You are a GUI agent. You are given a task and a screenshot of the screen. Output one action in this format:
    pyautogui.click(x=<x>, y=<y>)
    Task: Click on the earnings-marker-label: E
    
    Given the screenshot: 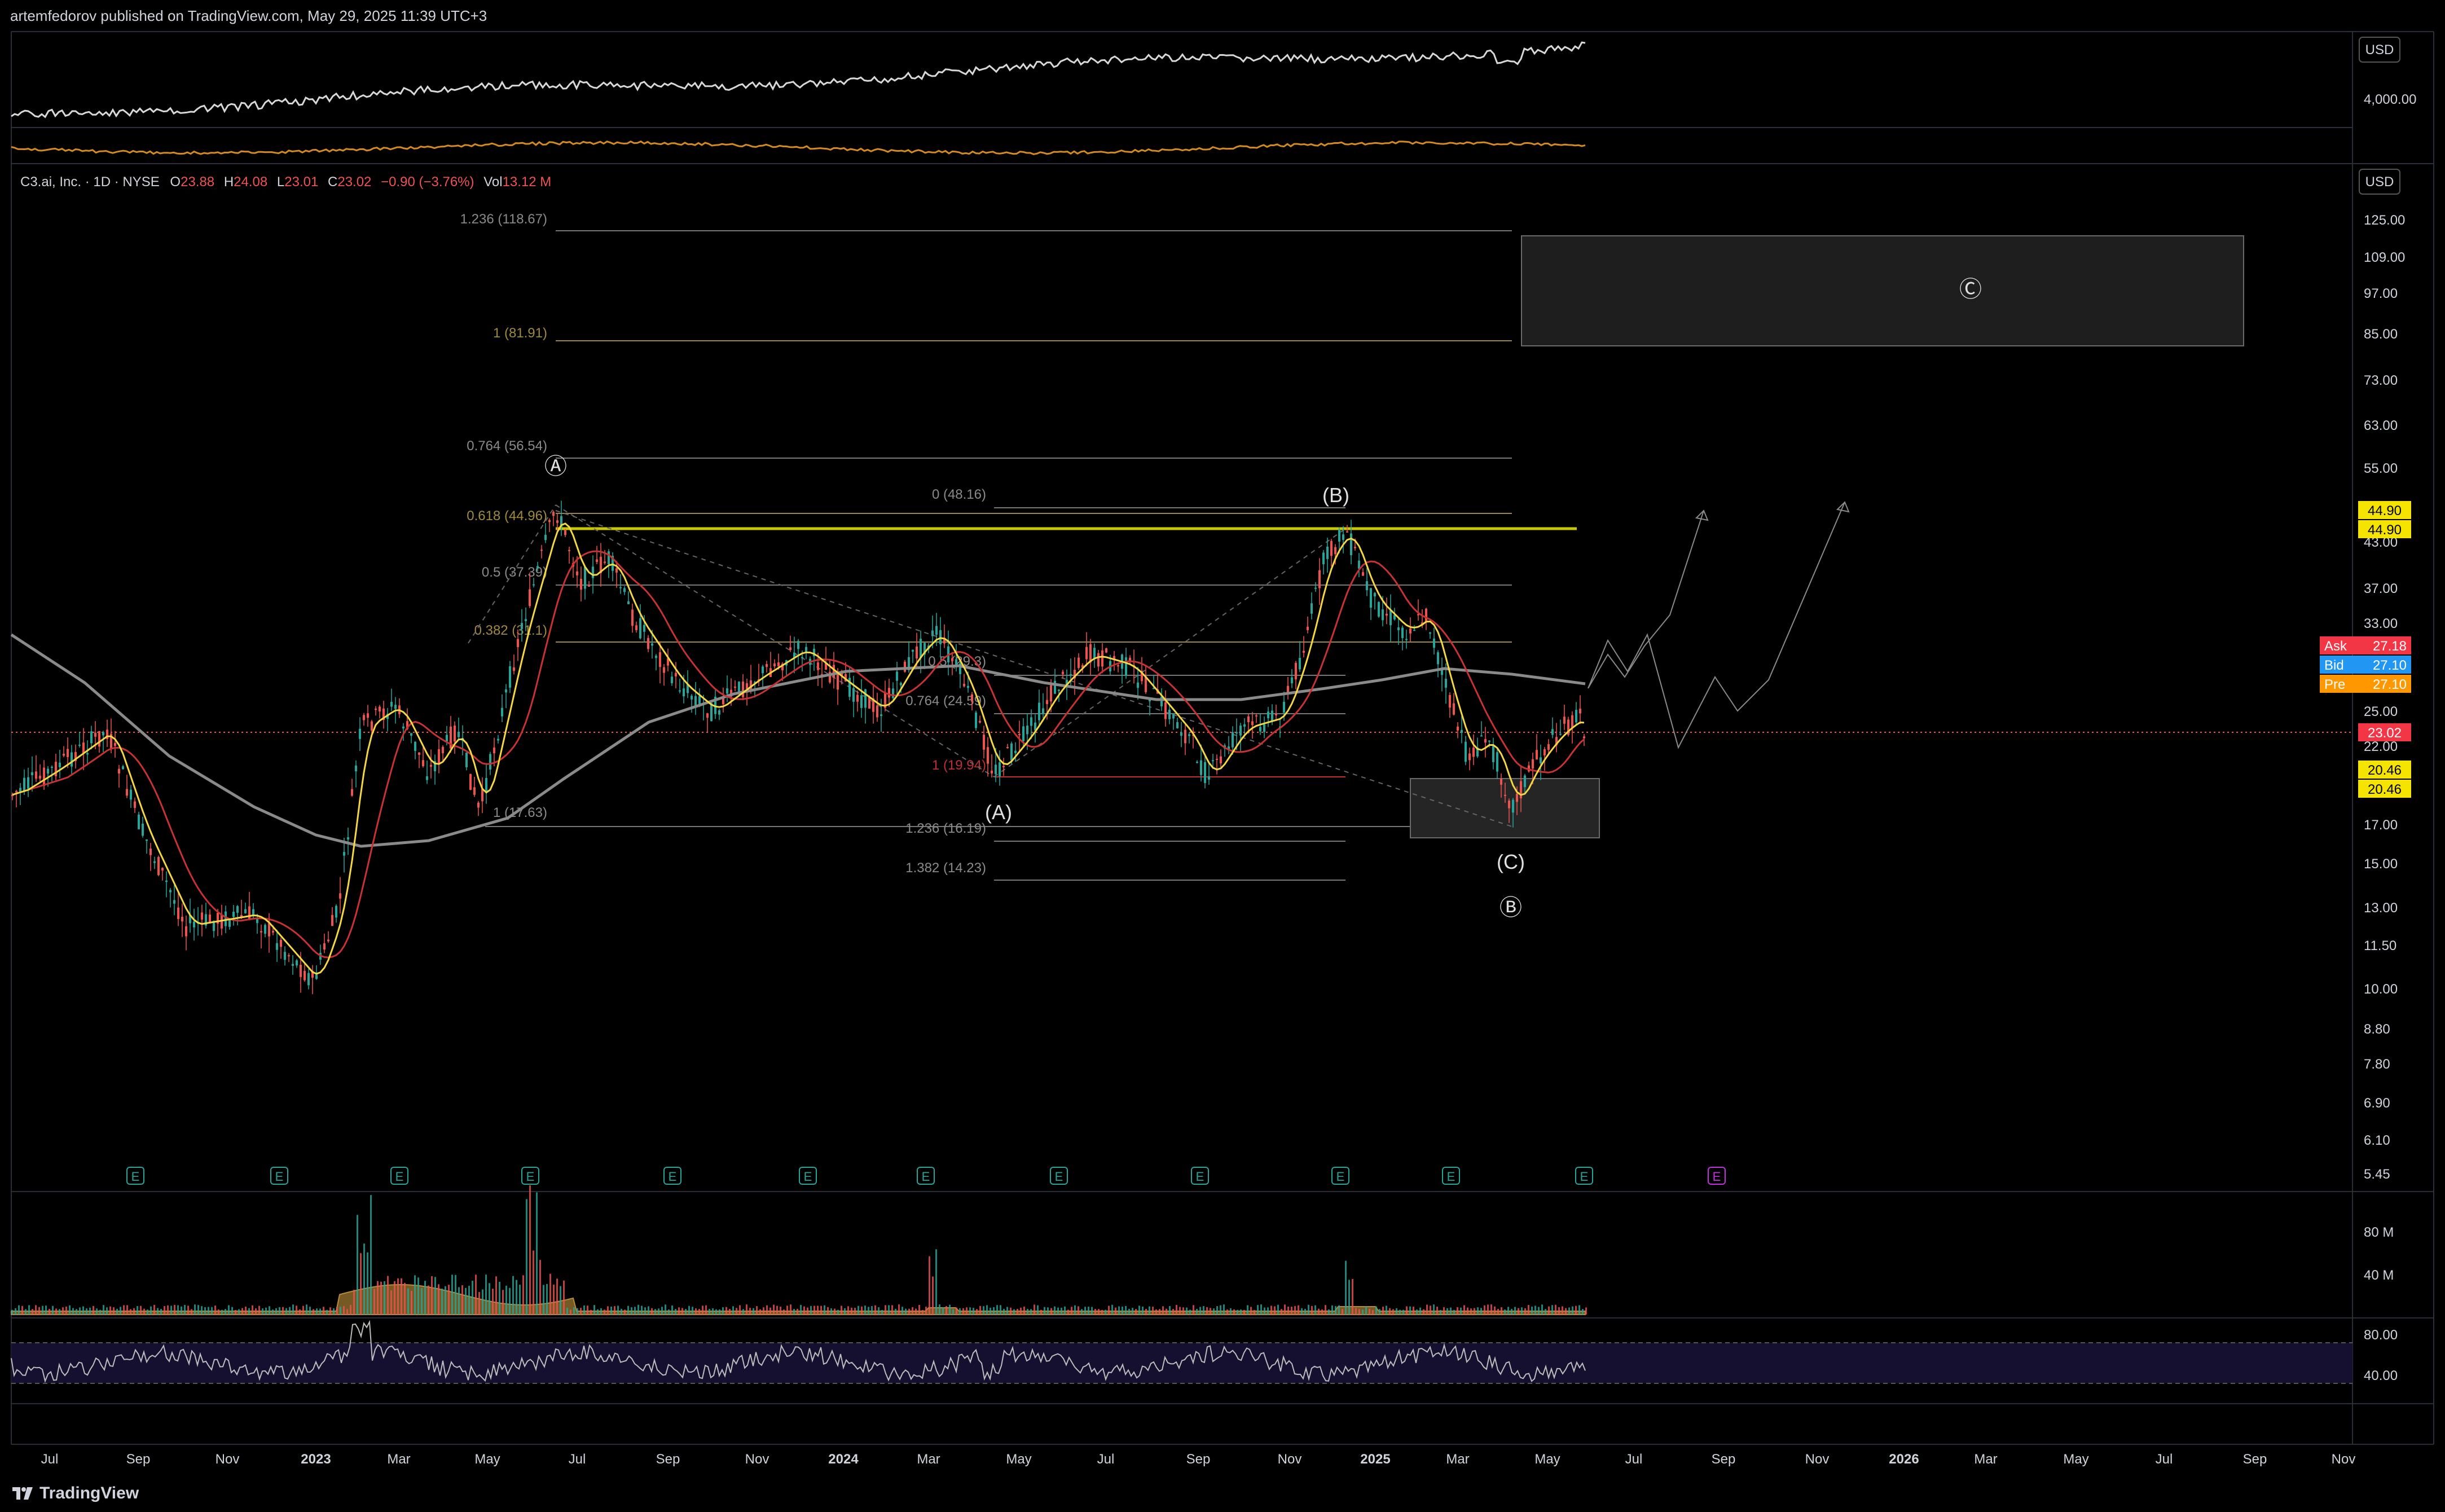 What is the action you would take?
    pyautogui.click(x=530, y=1177)
    